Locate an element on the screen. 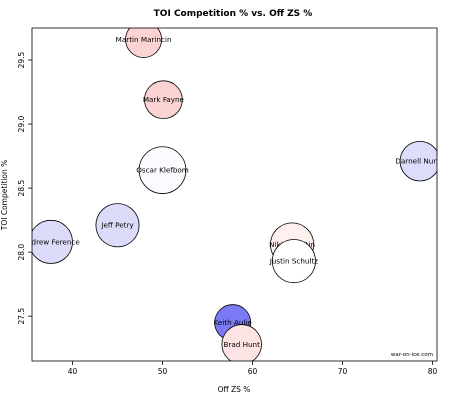 This screenshot has height=400, width=450. bubble-label: Justin Schultz is located at coordinates (294, 261).